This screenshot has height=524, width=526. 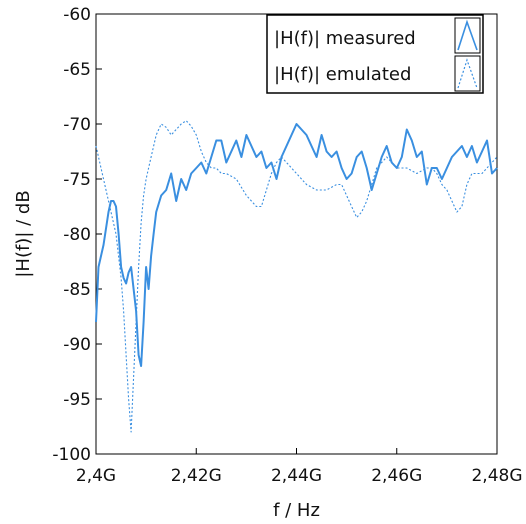 I want to click on y-tick-label: -65, so click(x=77, y=70).